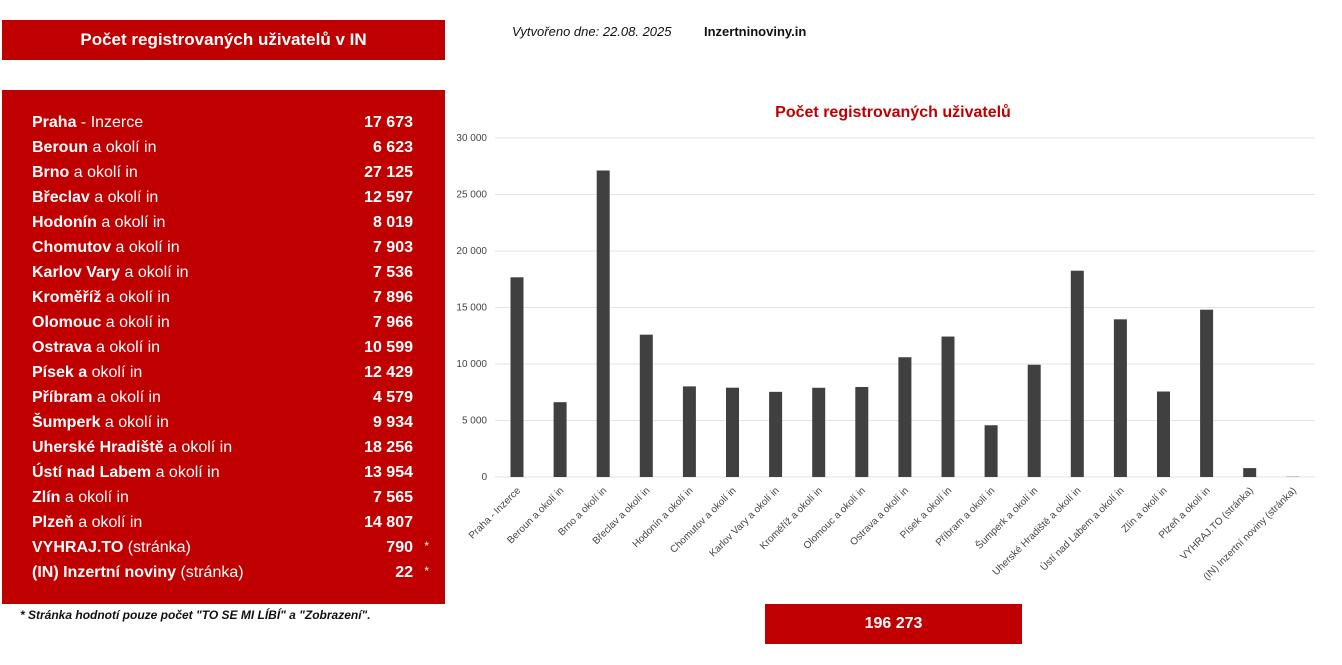 This screenshot has height=665, width=1342. I want to click on list-item-value: 13 954, so click(388, 472).